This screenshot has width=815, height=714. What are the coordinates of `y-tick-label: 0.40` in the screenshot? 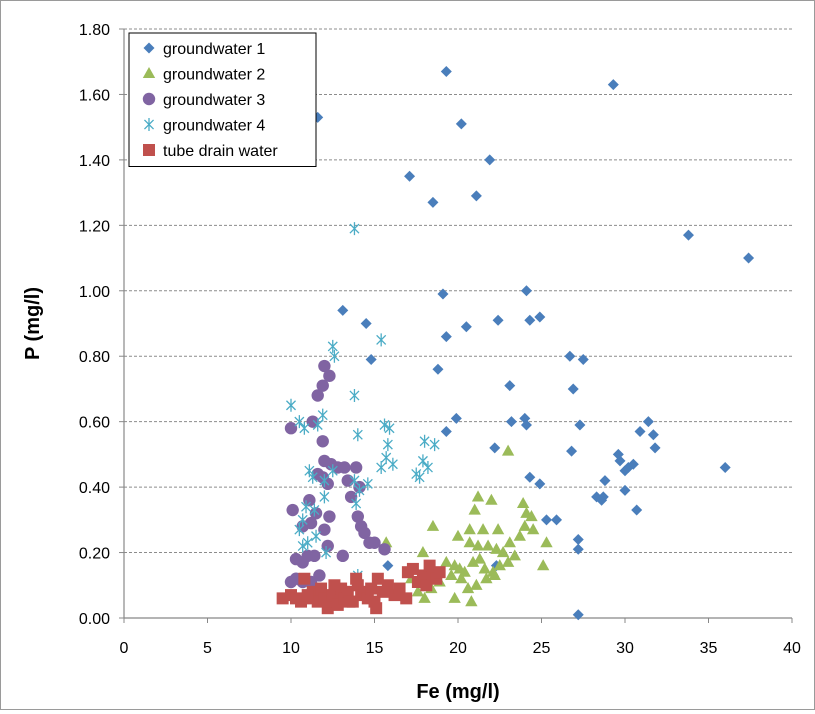 It's located at (94, 488).